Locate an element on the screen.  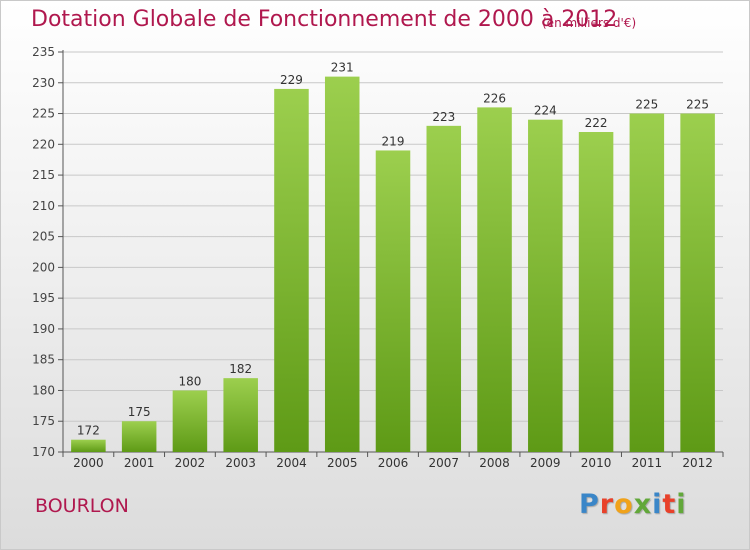
x-tick-label: 2004 is located at coordinates (291, 463).